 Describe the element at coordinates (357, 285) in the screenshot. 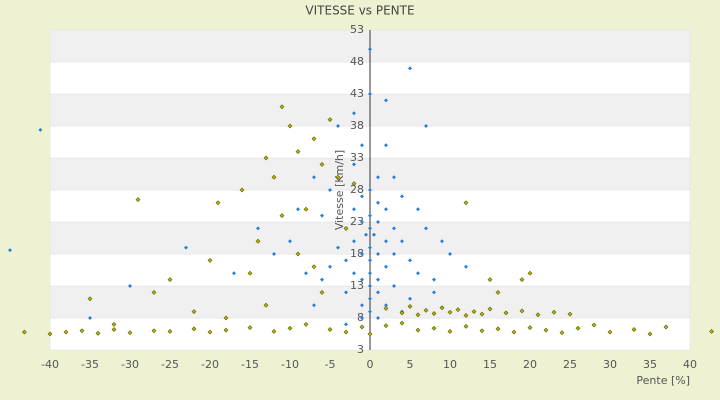

I see `y-tick-label: 13` at that location.